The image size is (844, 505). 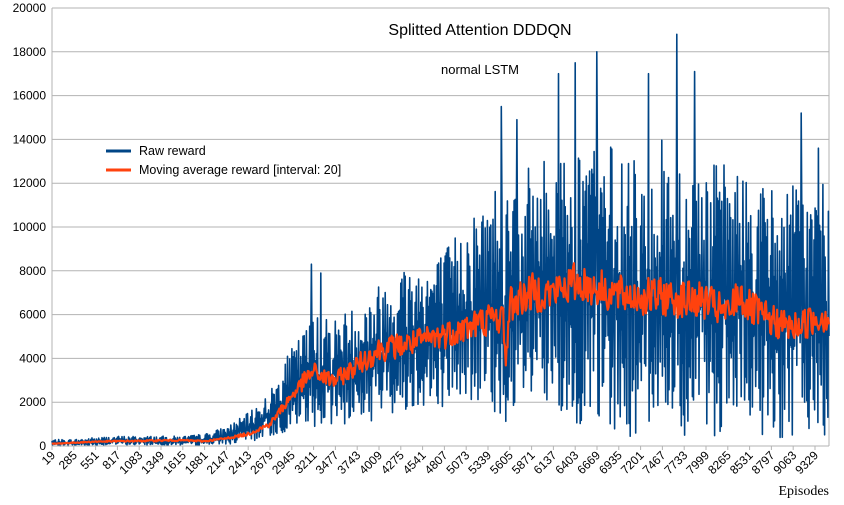 What do you see at coordinates (30, 8) in the screenshot?
I see `y-tick-label: 20000` at bounding box center [30, 8].